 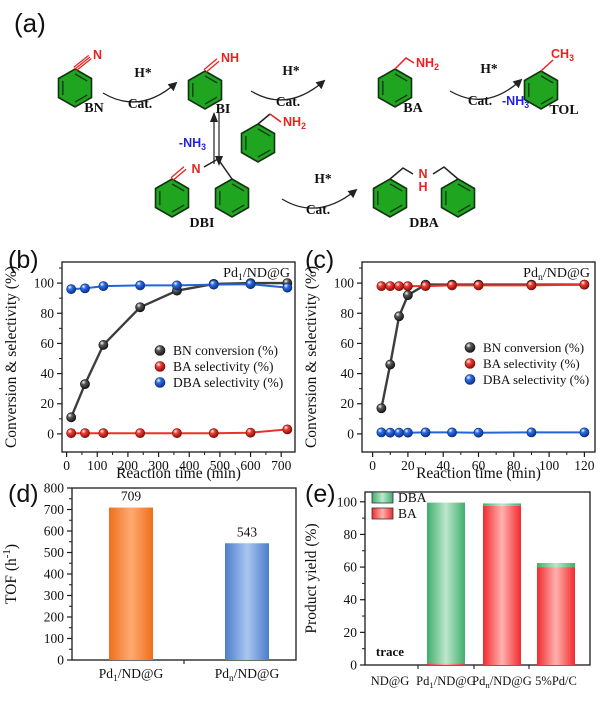 What do you see at coordinates (256, 274) in the screenshot?
I see `catalyst-annotation: Pd1/ND@G` at bounding box center [256, 274].